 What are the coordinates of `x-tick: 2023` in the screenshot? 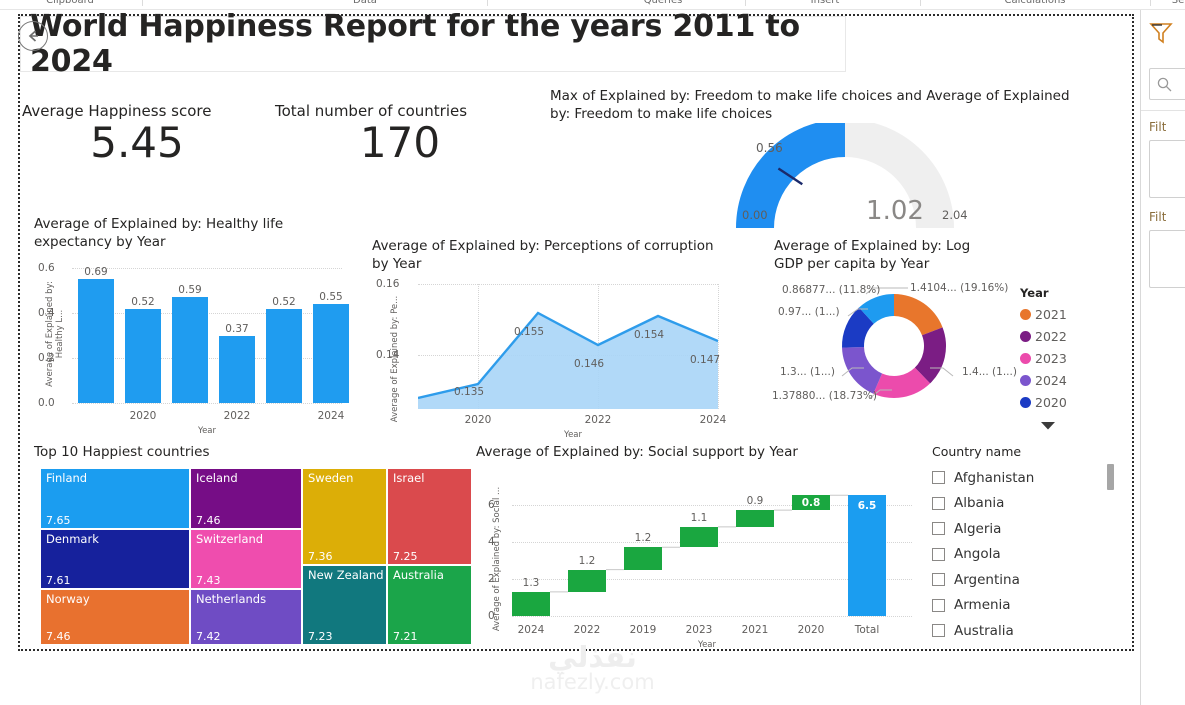 It's located at (699, 630).